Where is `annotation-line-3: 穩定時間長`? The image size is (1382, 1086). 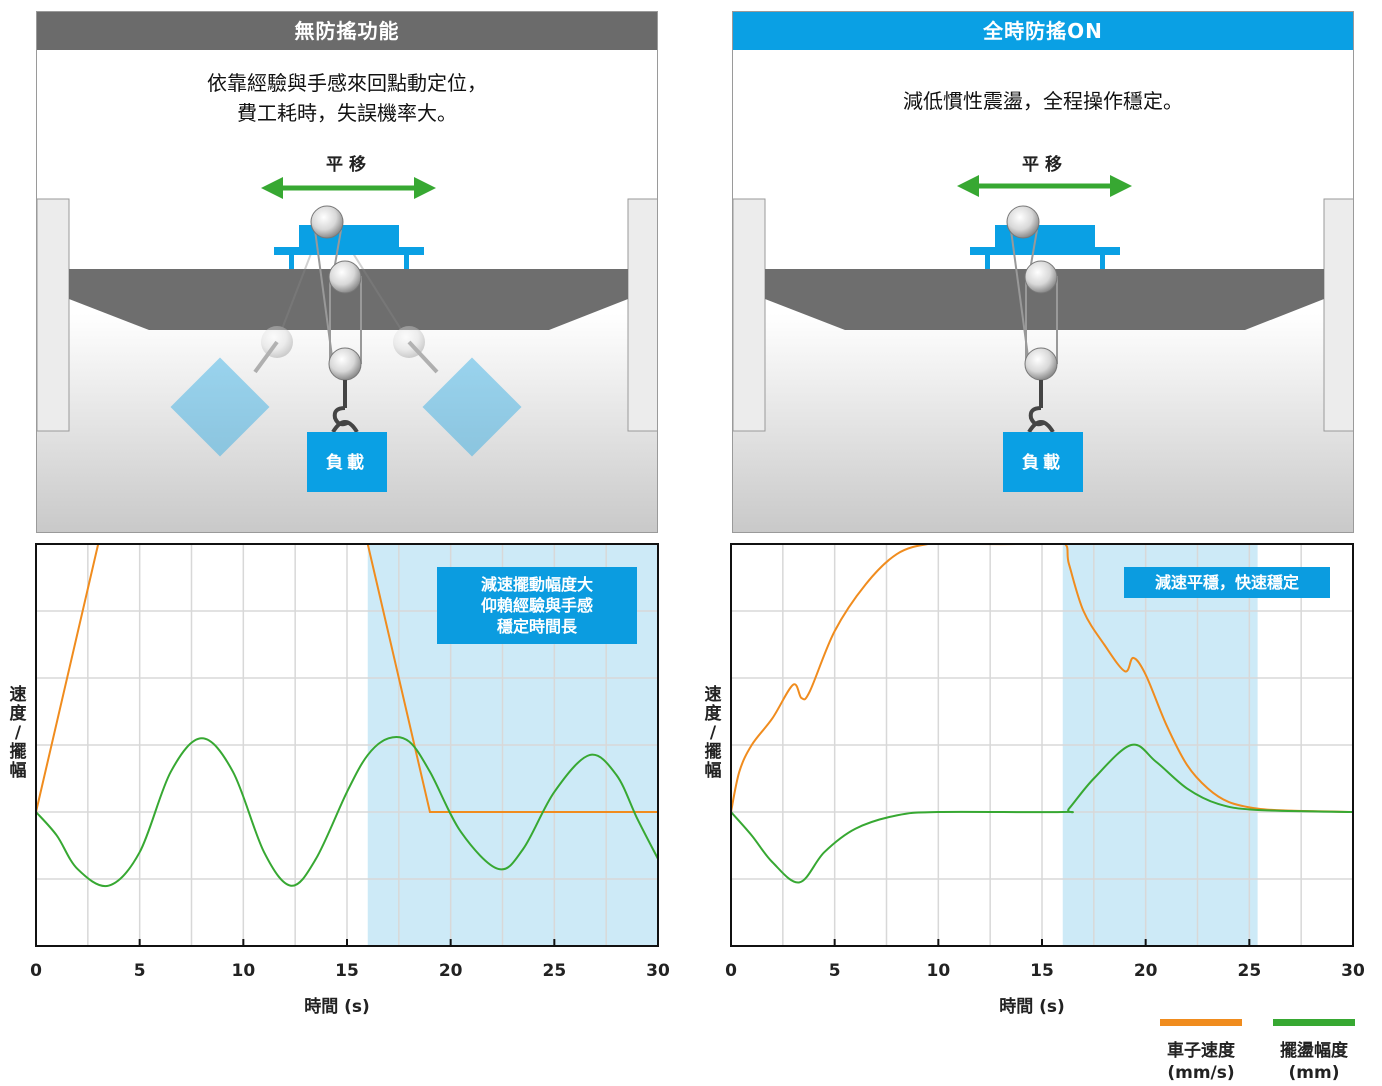
annotation-line-3: 穩定時間長 is located at coordinates (536, 626).